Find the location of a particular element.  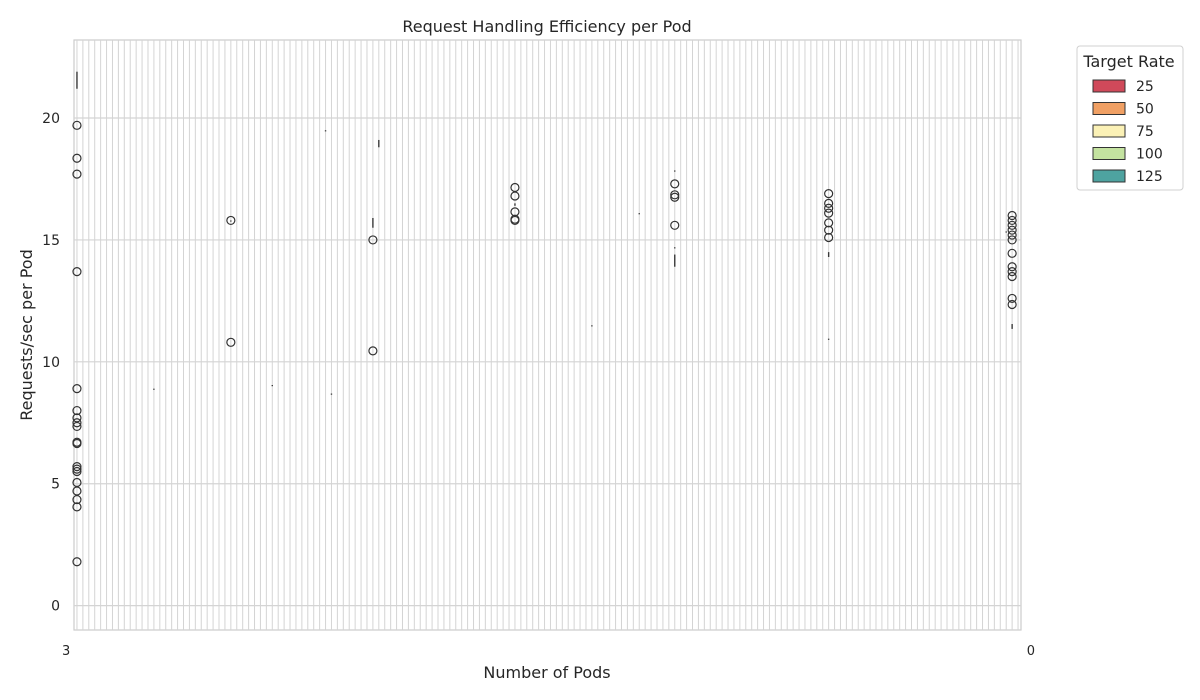

y-tick-labels: 0 5 10 15 20 is located at coordinates (51, 363).